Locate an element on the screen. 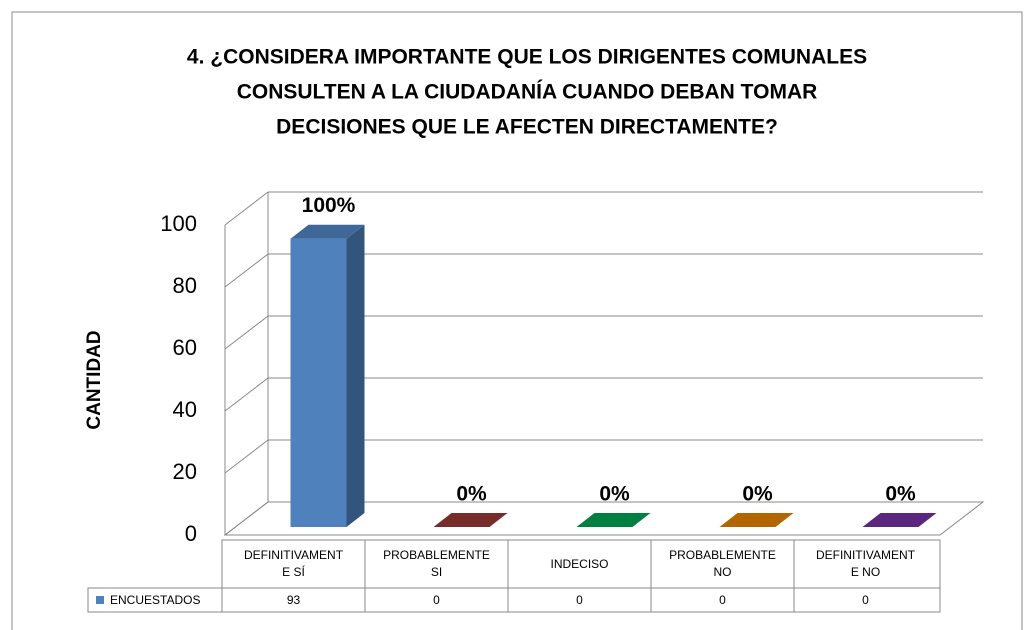  legend-label: ENCUESTADOS is located at coordinates (155, 600).